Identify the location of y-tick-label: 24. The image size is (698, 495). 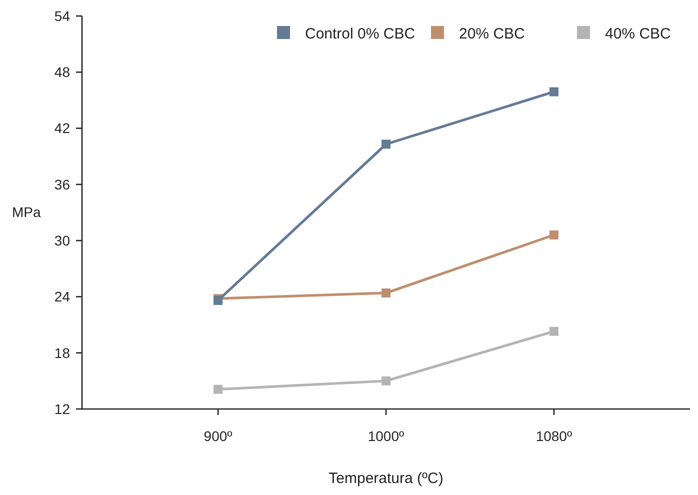
(62, 296).